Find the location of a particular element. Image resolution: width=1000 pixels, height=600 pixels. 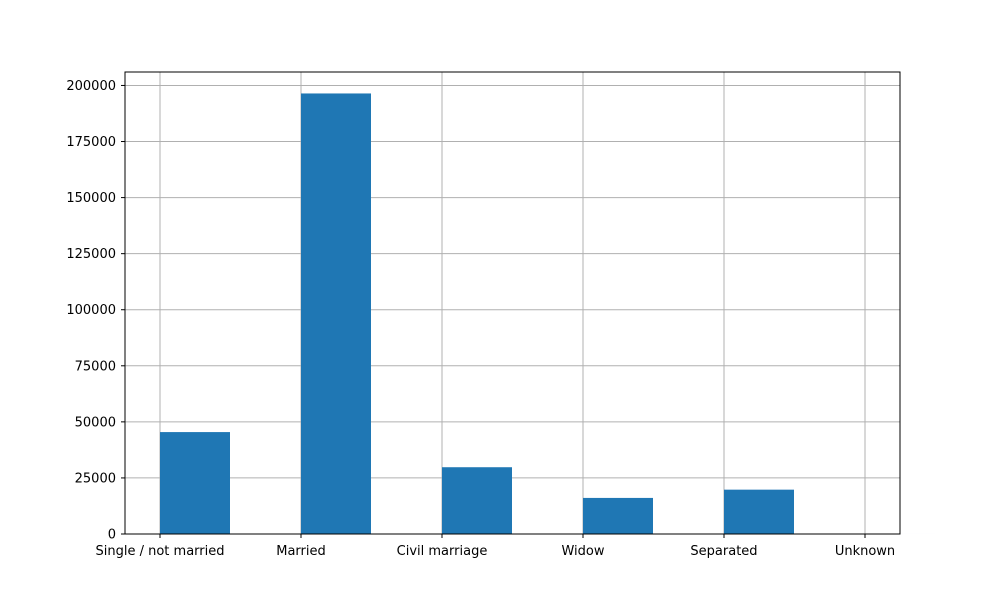

bar-civil-marriage is located at coordinates (477, 500).